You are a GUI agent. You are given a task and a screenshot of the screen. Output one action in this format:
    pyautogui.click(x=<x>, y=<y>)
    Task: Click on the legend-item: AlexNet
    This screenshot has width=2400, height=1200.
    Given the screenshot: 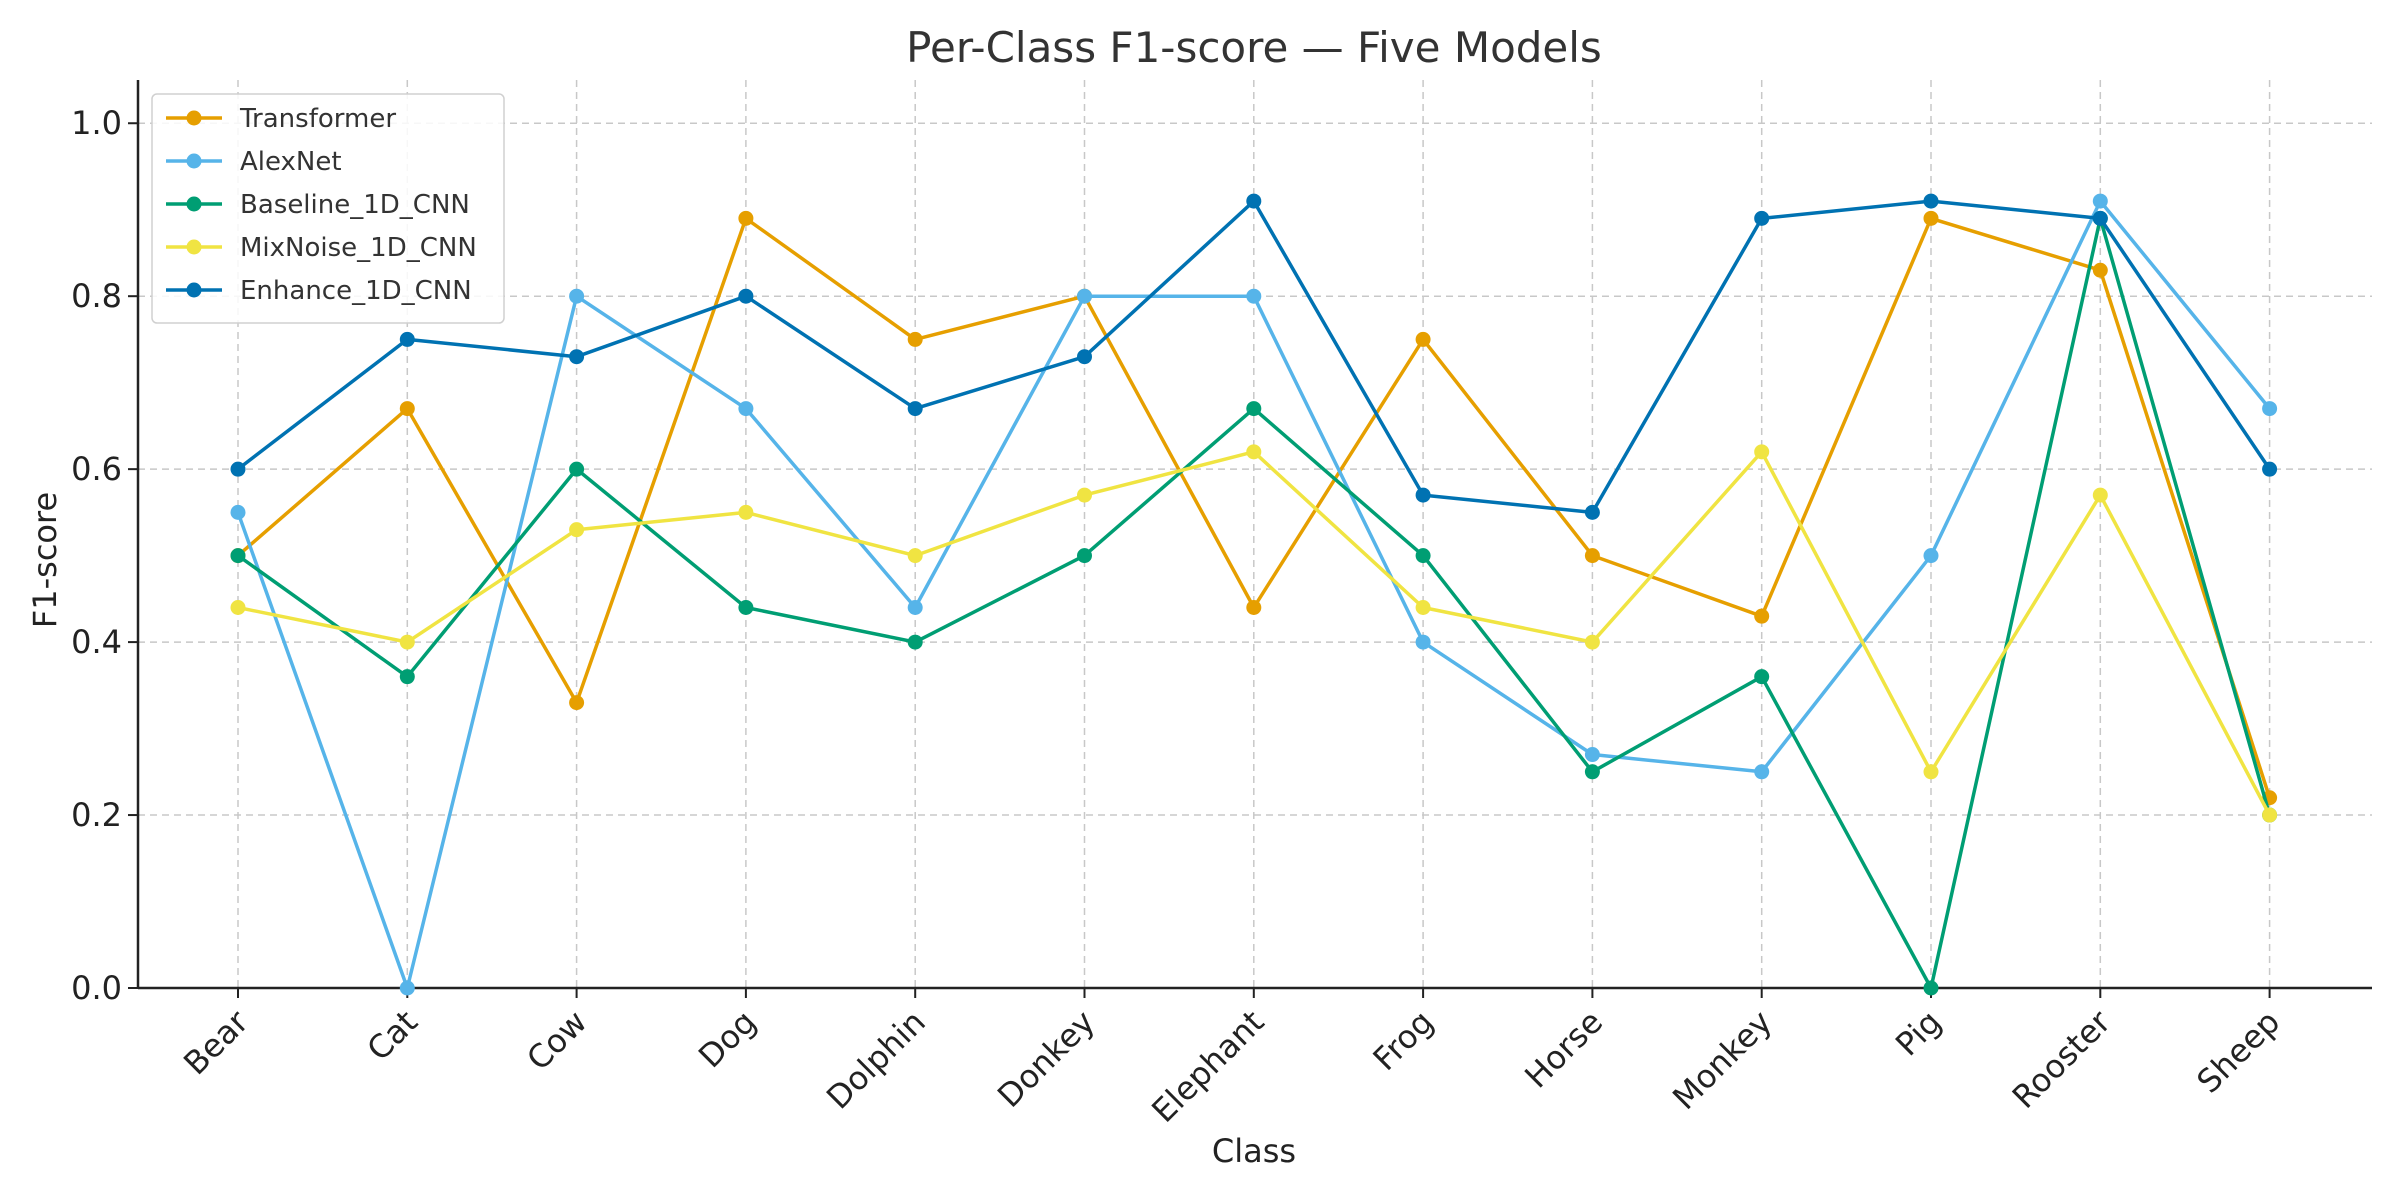 What is the action you would take?
    pyautogui.click(x=254, y=162)
    